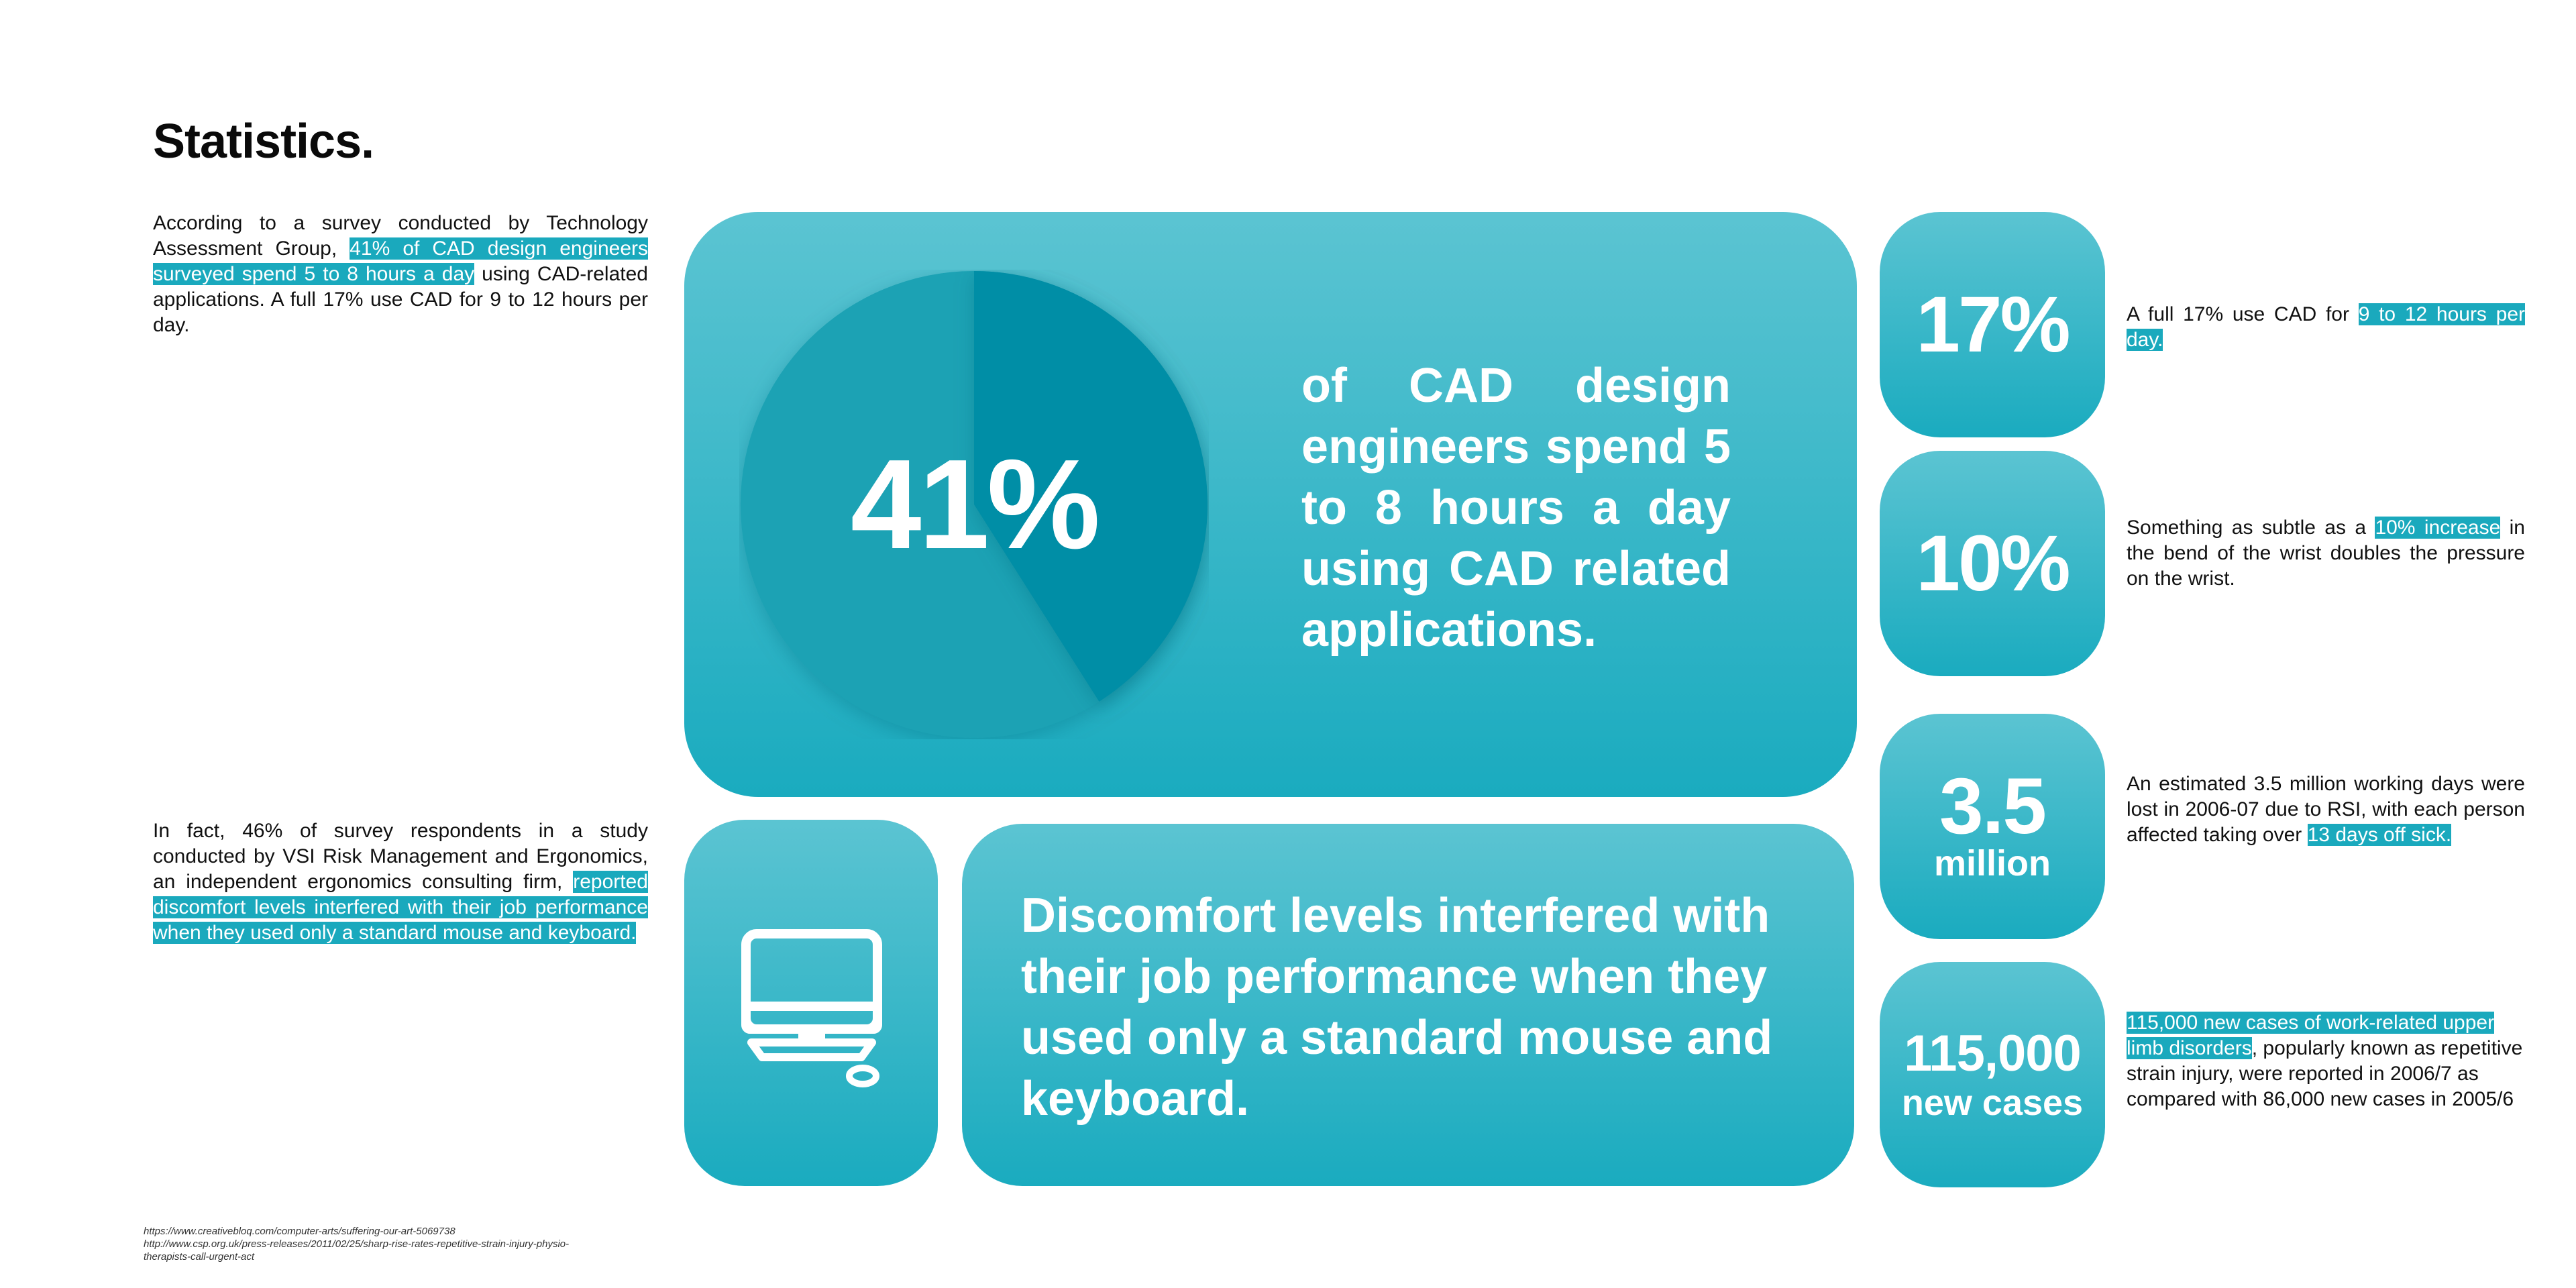 The height and width of the screenshot is (1288, 2576). Describe the element at coordinates (1992, 863) in the screenshot. I see `stat-unit: million` at that location.